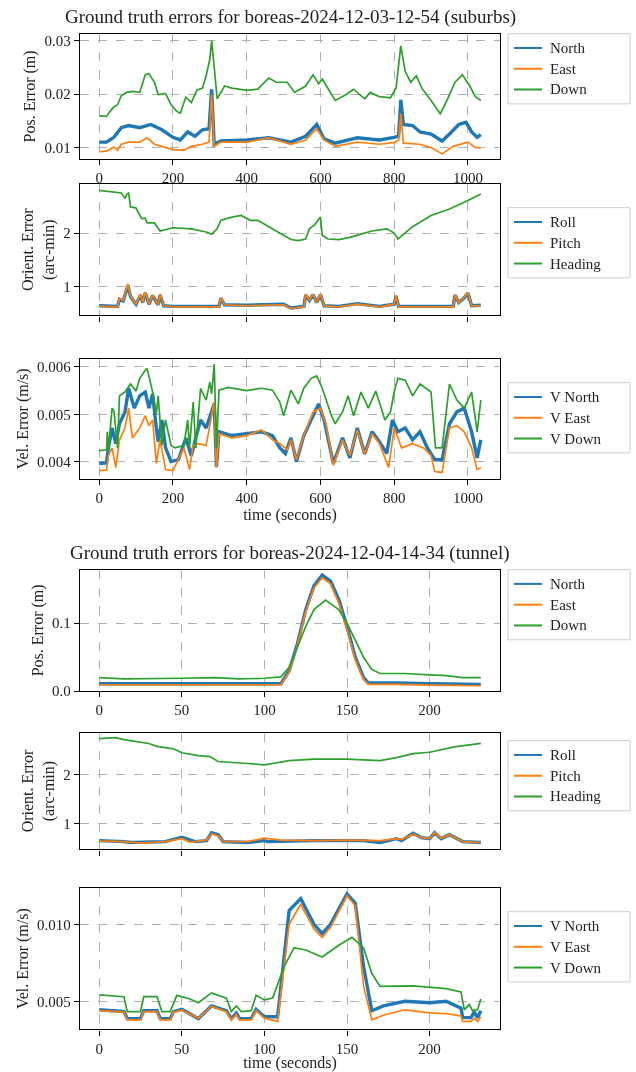 The width and height of the screenshot is (636, 1072). I want to click on chart-title: Ground truth errors for boreas-2024-12-03-12-54 (suburbs), so click(291, 17).